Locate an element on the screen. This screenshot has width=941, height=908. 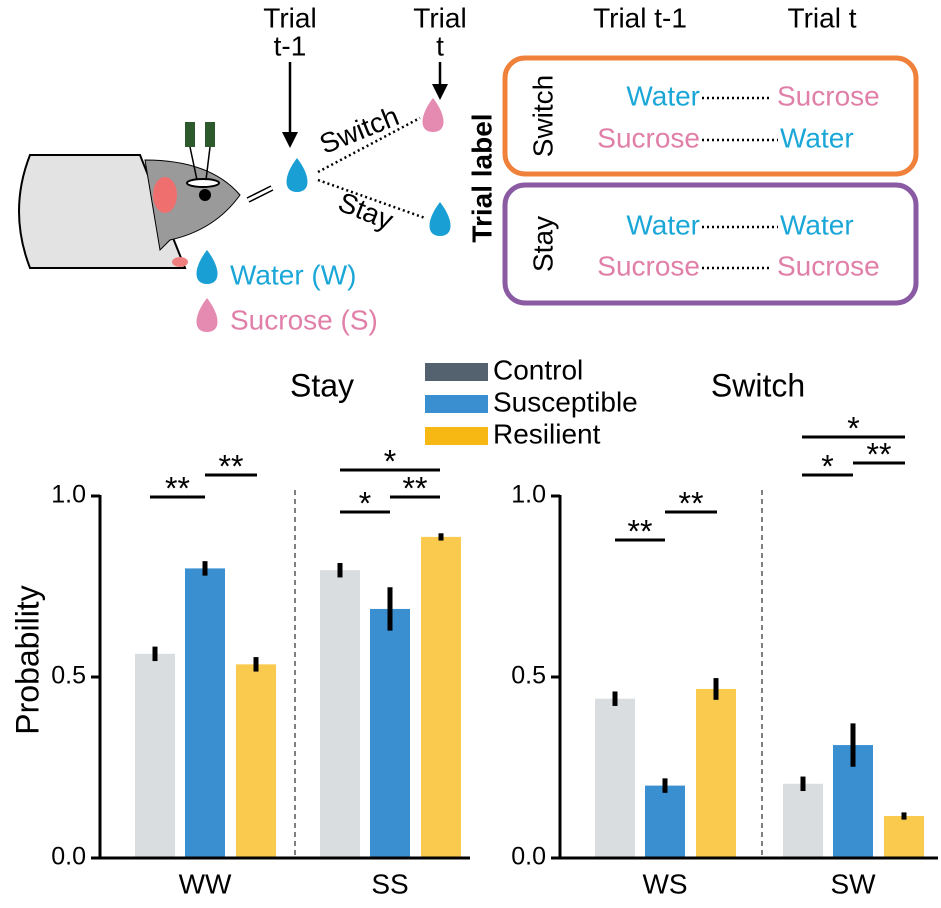
trial-label: t is located at coordinates (440, 45).